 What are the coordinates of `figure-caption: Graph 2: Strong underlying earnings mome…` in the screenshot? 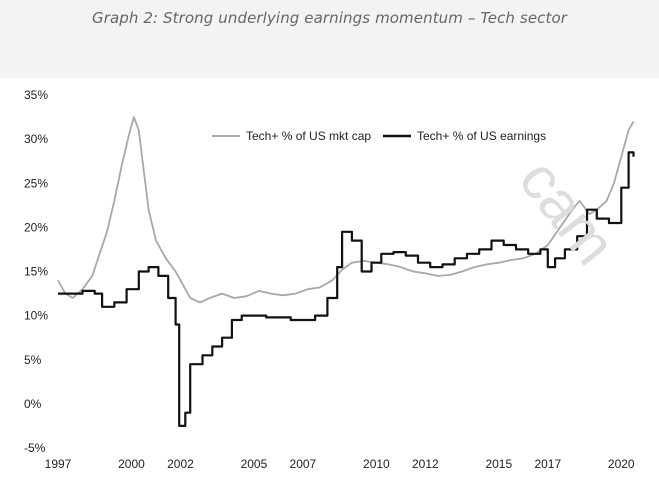 It's located at (329, 18).